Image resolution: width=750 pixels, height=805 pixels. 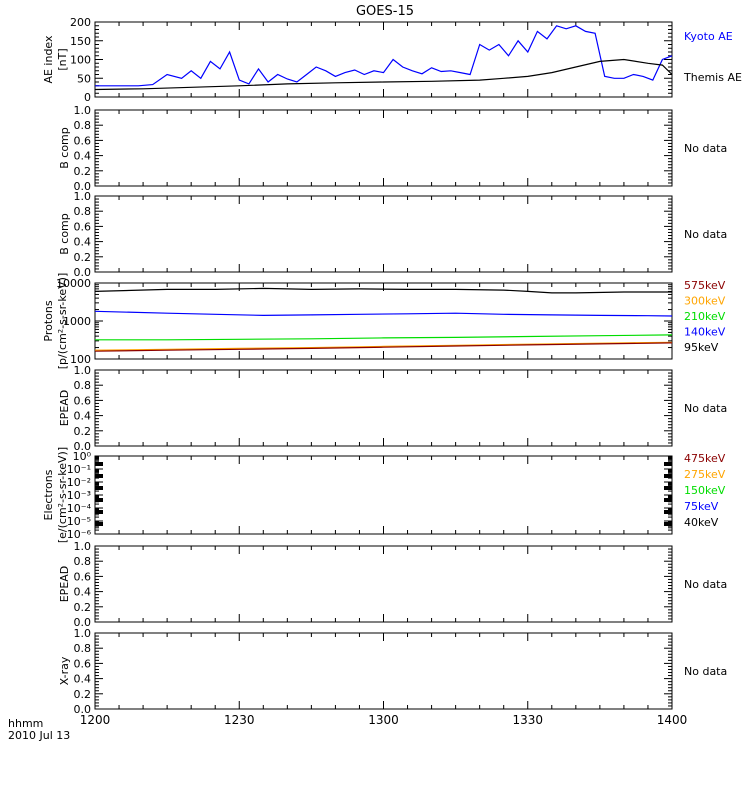 What do you see at coordinates (82, 456) in the screenshot?
I see `y-tick-label: 10⁰` at bounding box center [82, 456].